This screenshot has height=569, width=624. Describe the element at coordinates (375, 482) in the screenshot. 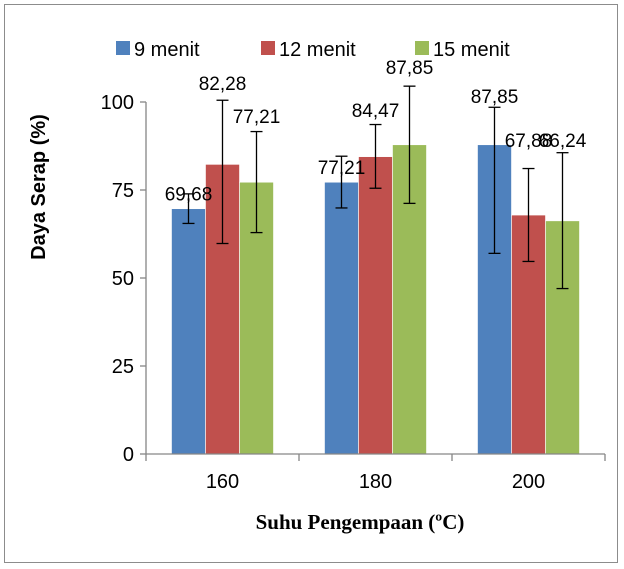

I see `x-tick-label: 180` at that location.